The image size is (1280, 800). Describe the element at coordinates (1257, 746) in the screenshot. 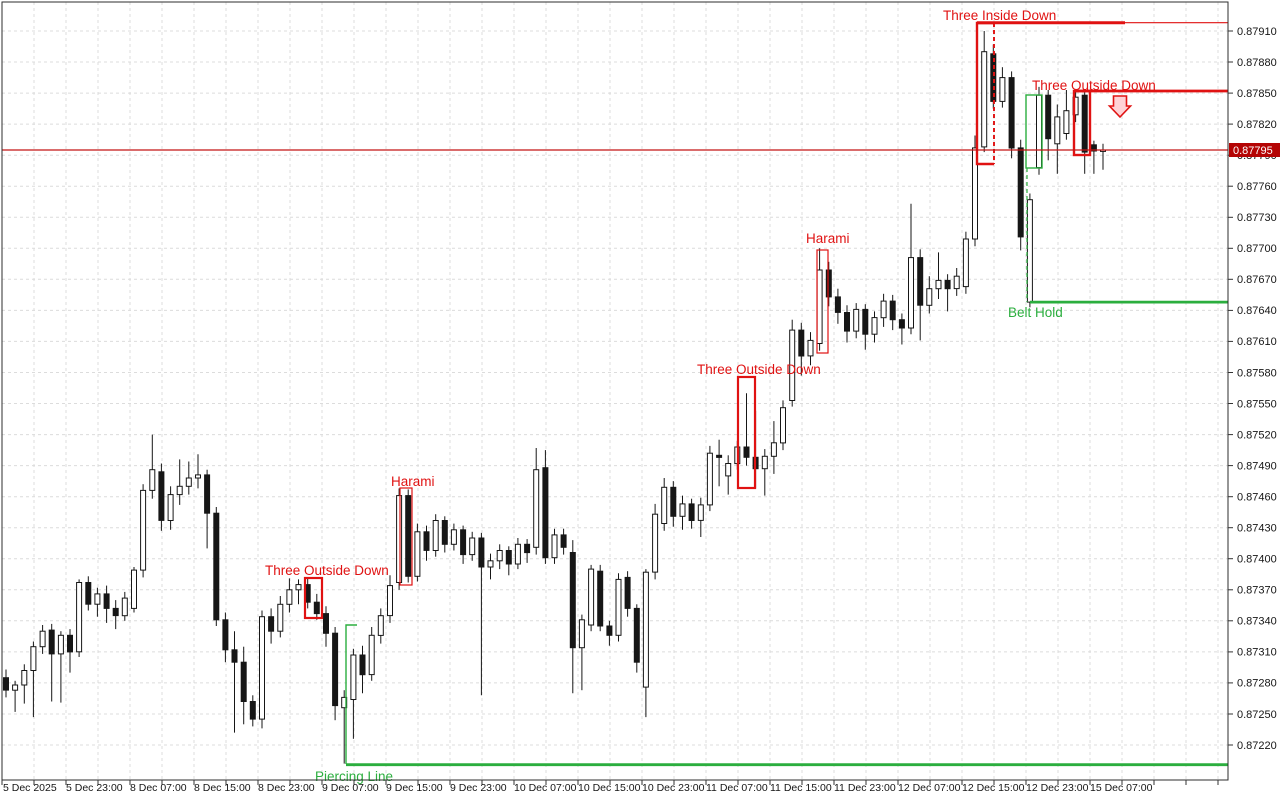

I see `price-tick-label: 0.87220` at that location.